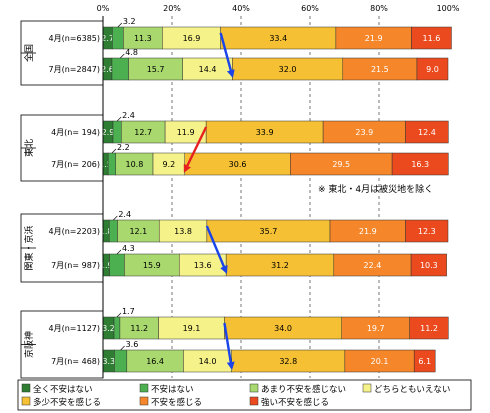  What do you see at coordinates (192, 38) in the screenshot?
I see `data-label: 16.9` at bounding box center [192, 38].